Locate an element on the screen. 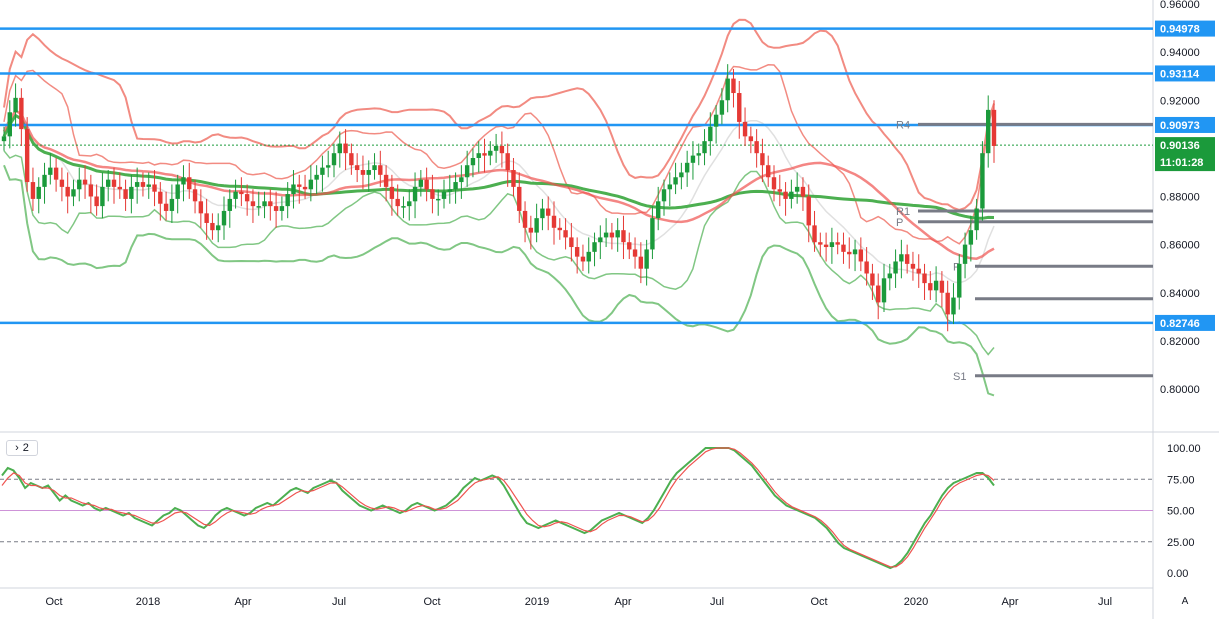 The width and height of the screenshot is (1219, 624). pane-toggle-button: › 2 is located at coordinates (22, 448).